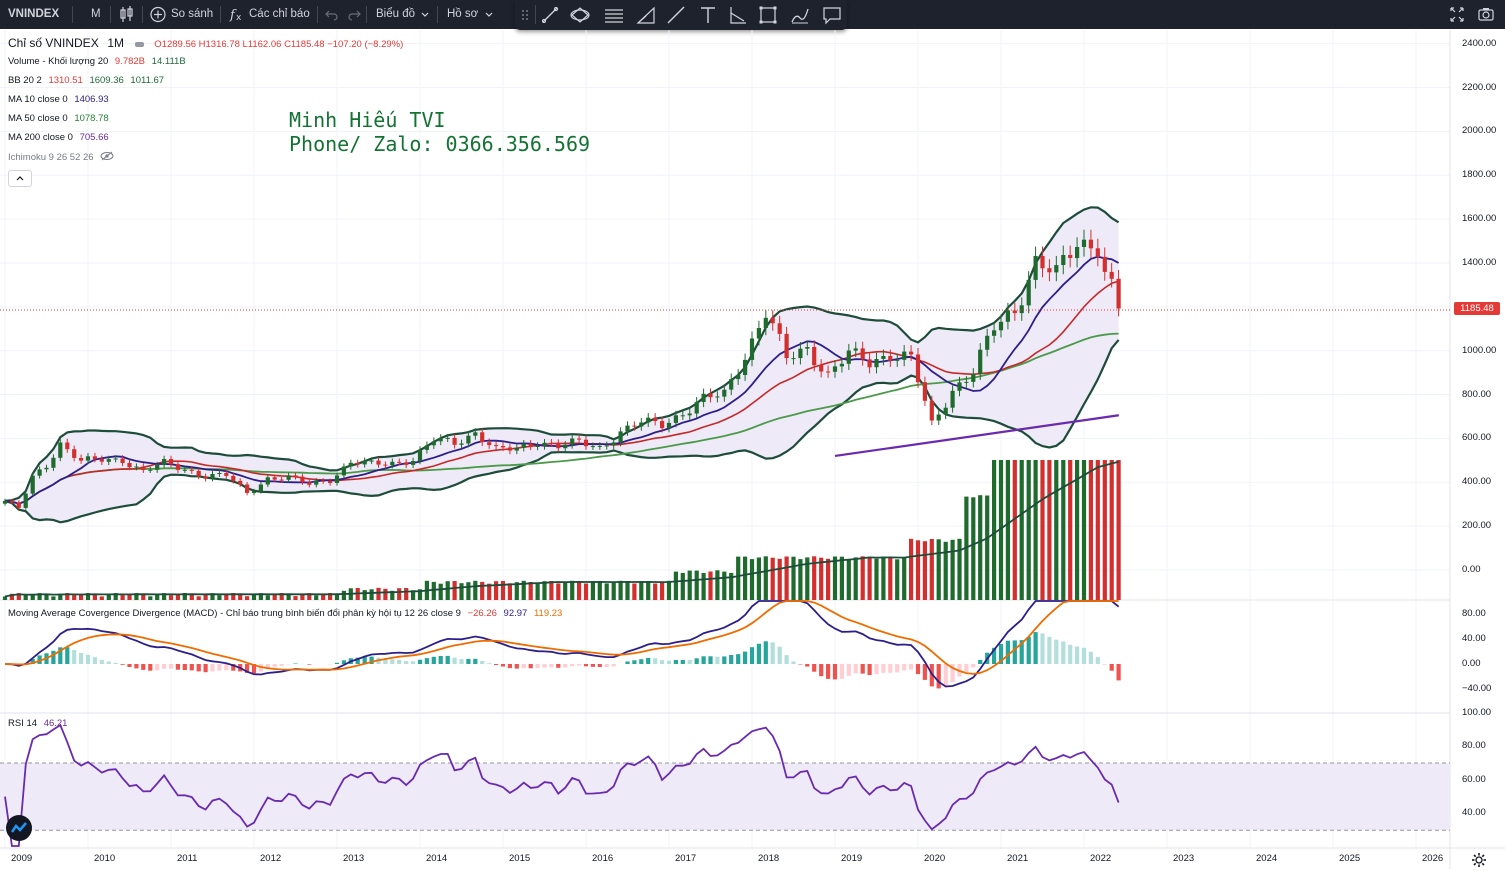  Describe the element at coordinates (516, 613) in the screenshot. I see `macd-value: 92.97` at that location.